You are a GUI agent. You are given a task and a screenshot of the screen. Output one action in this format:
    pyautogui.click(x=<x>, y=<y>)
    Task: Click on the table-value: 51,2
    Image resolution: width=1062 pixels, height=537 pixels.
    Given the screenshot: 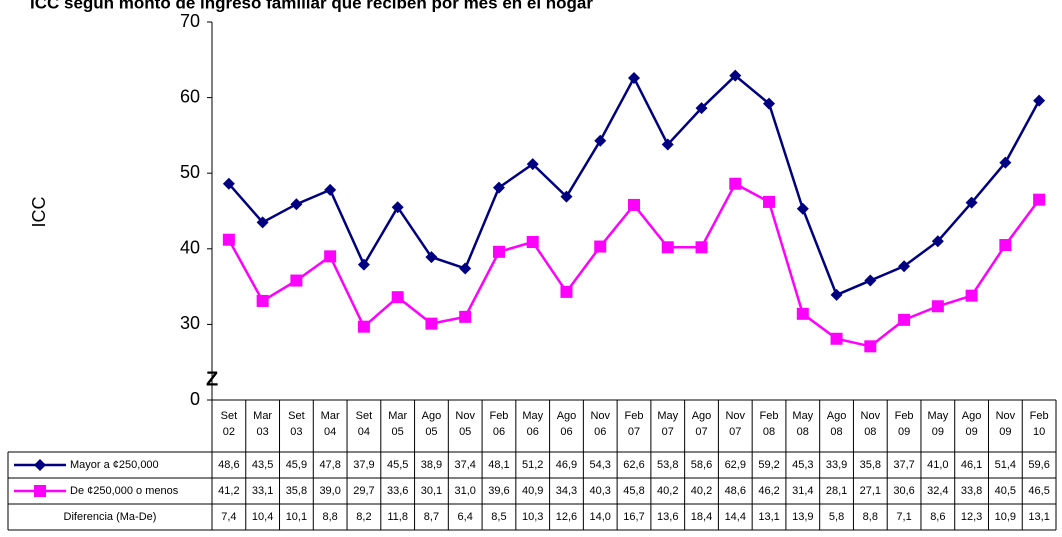 What is the action you would take?
    pyautogui.click(x=532, y=465)
    